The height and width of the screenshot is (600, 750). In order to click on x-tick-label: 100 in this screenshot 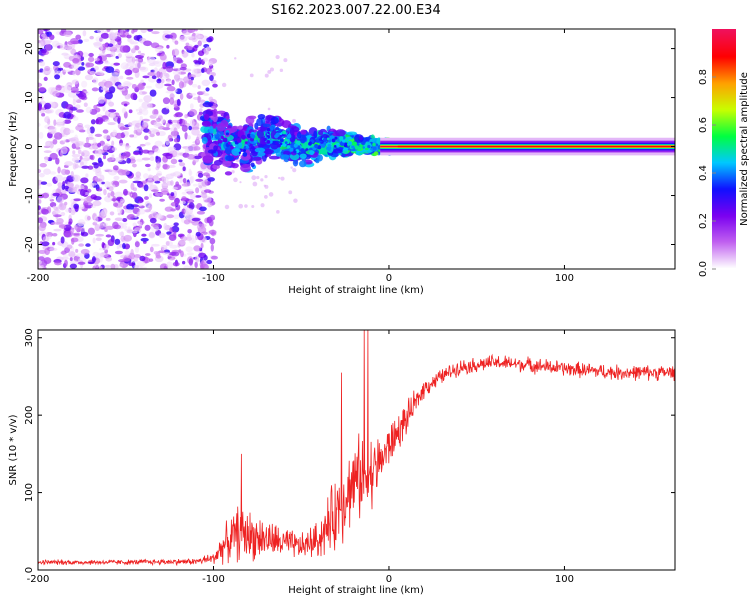, I will do `click(564, 278)`.